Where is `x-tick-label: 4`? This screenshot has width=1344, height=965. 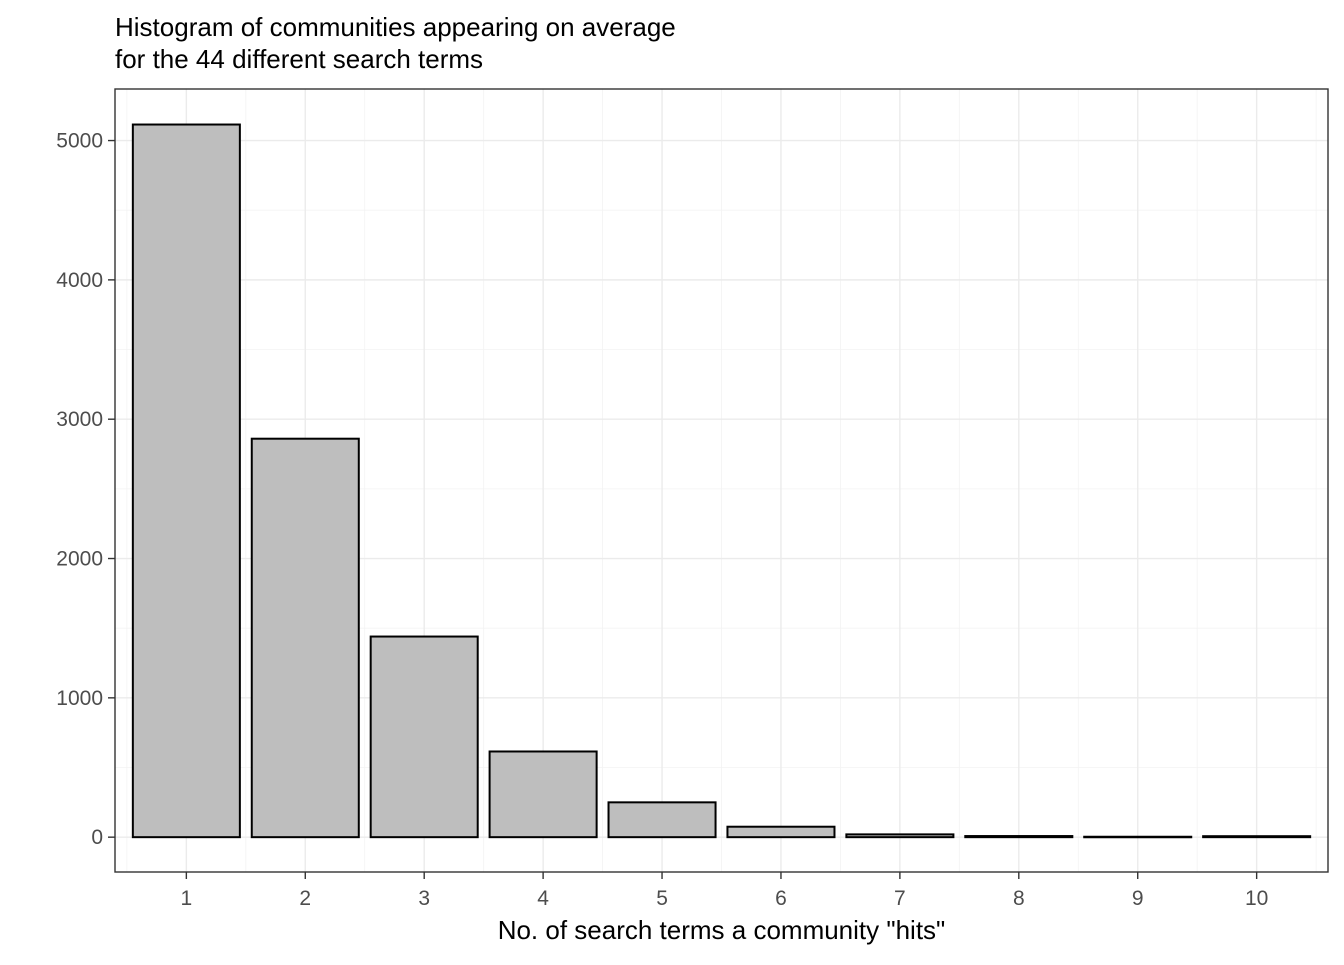
x-tick-label: 4 is located at coordinates (543, 898).